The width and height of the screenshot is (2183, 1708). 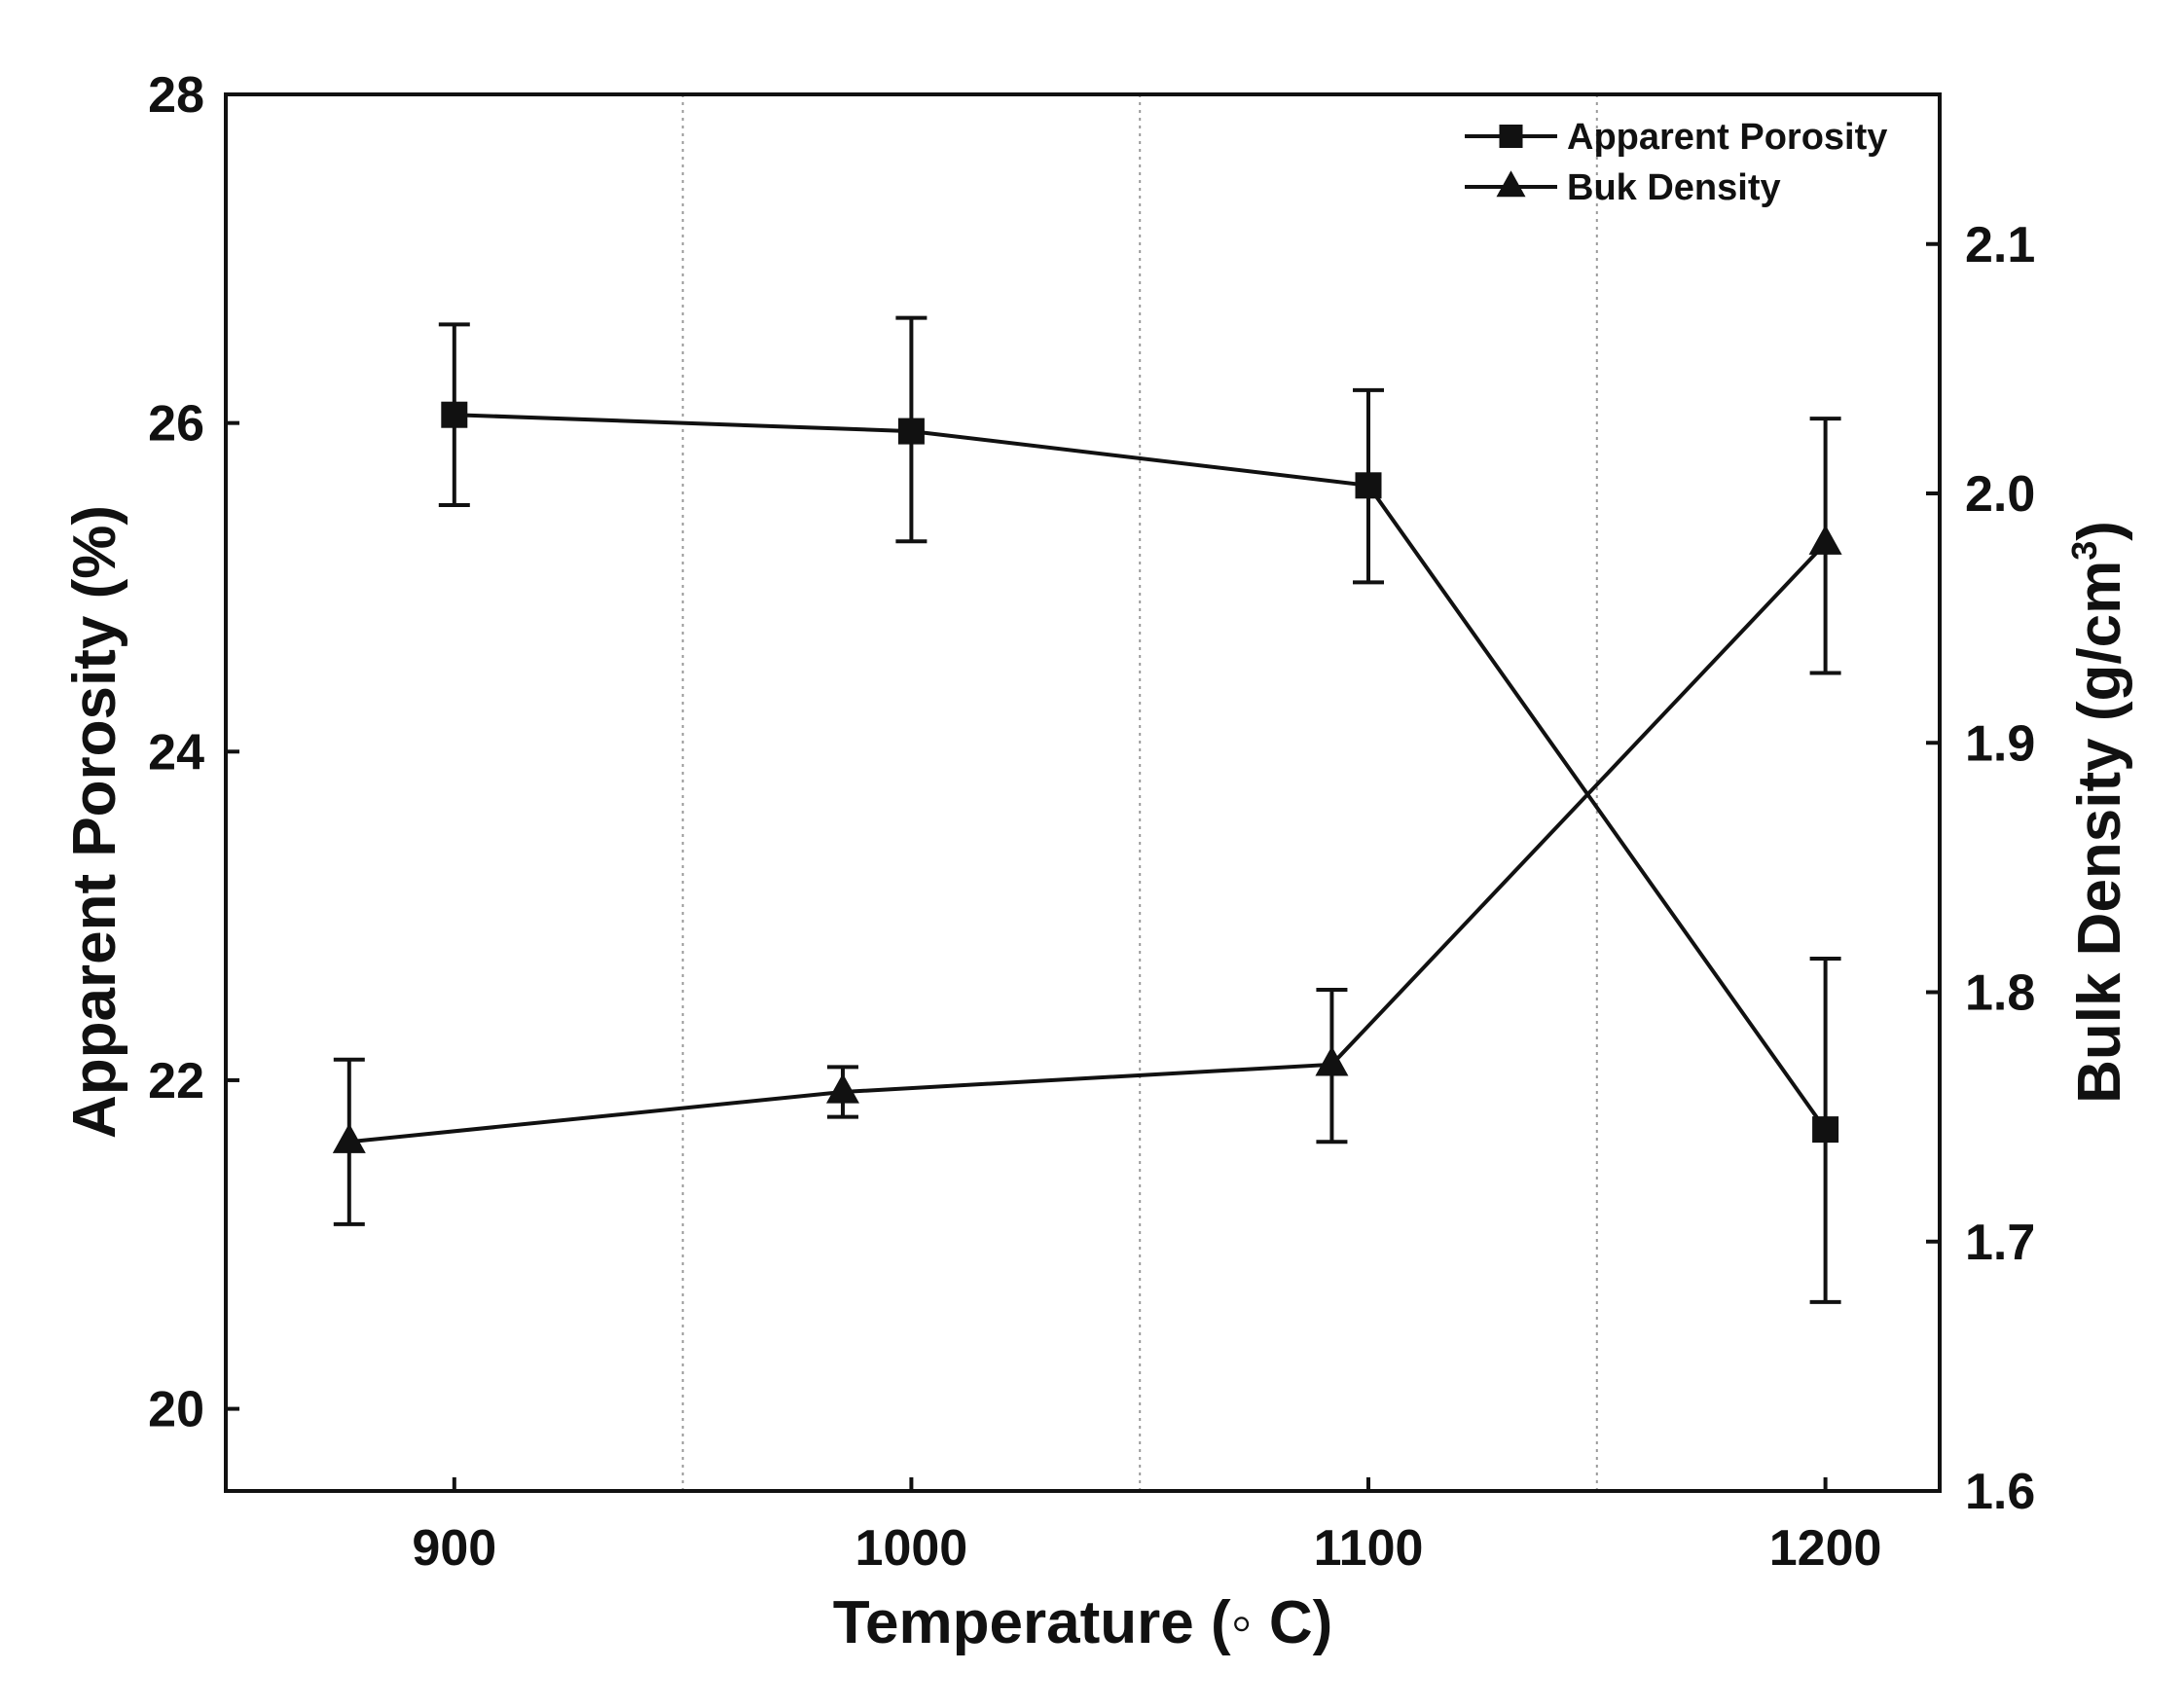 What do you see at coordinates (176, 95) in the screenshot?
I see `y-left-tick-label-28: 28` at bounding box center [176, 95].